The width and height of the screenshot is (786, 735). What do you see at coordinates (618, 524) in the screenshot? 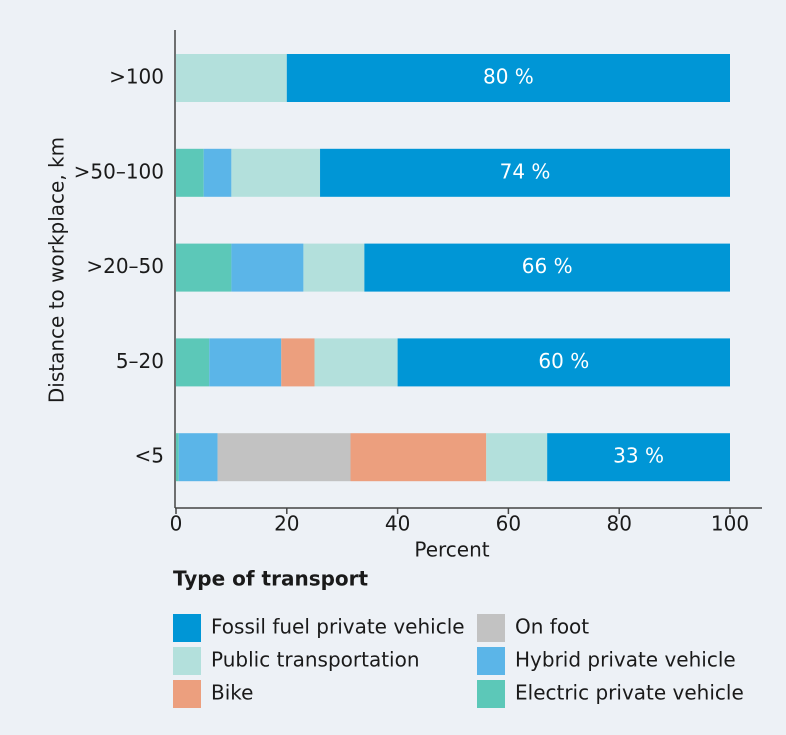
I see `x-tick-label: 80` at bounding box center [618, 524].